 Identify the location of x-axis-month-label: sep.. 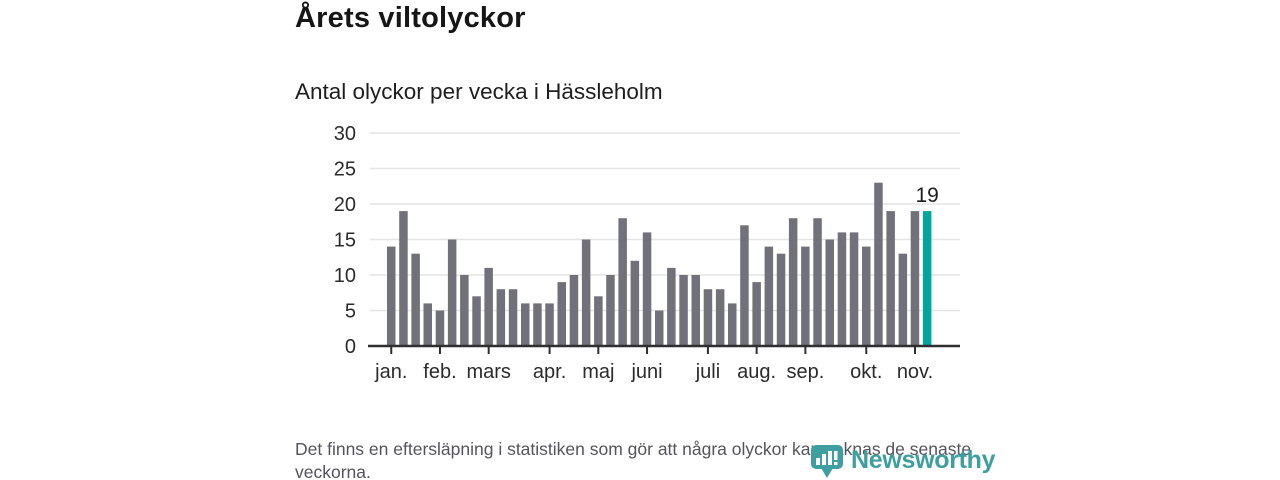
(805, 372).